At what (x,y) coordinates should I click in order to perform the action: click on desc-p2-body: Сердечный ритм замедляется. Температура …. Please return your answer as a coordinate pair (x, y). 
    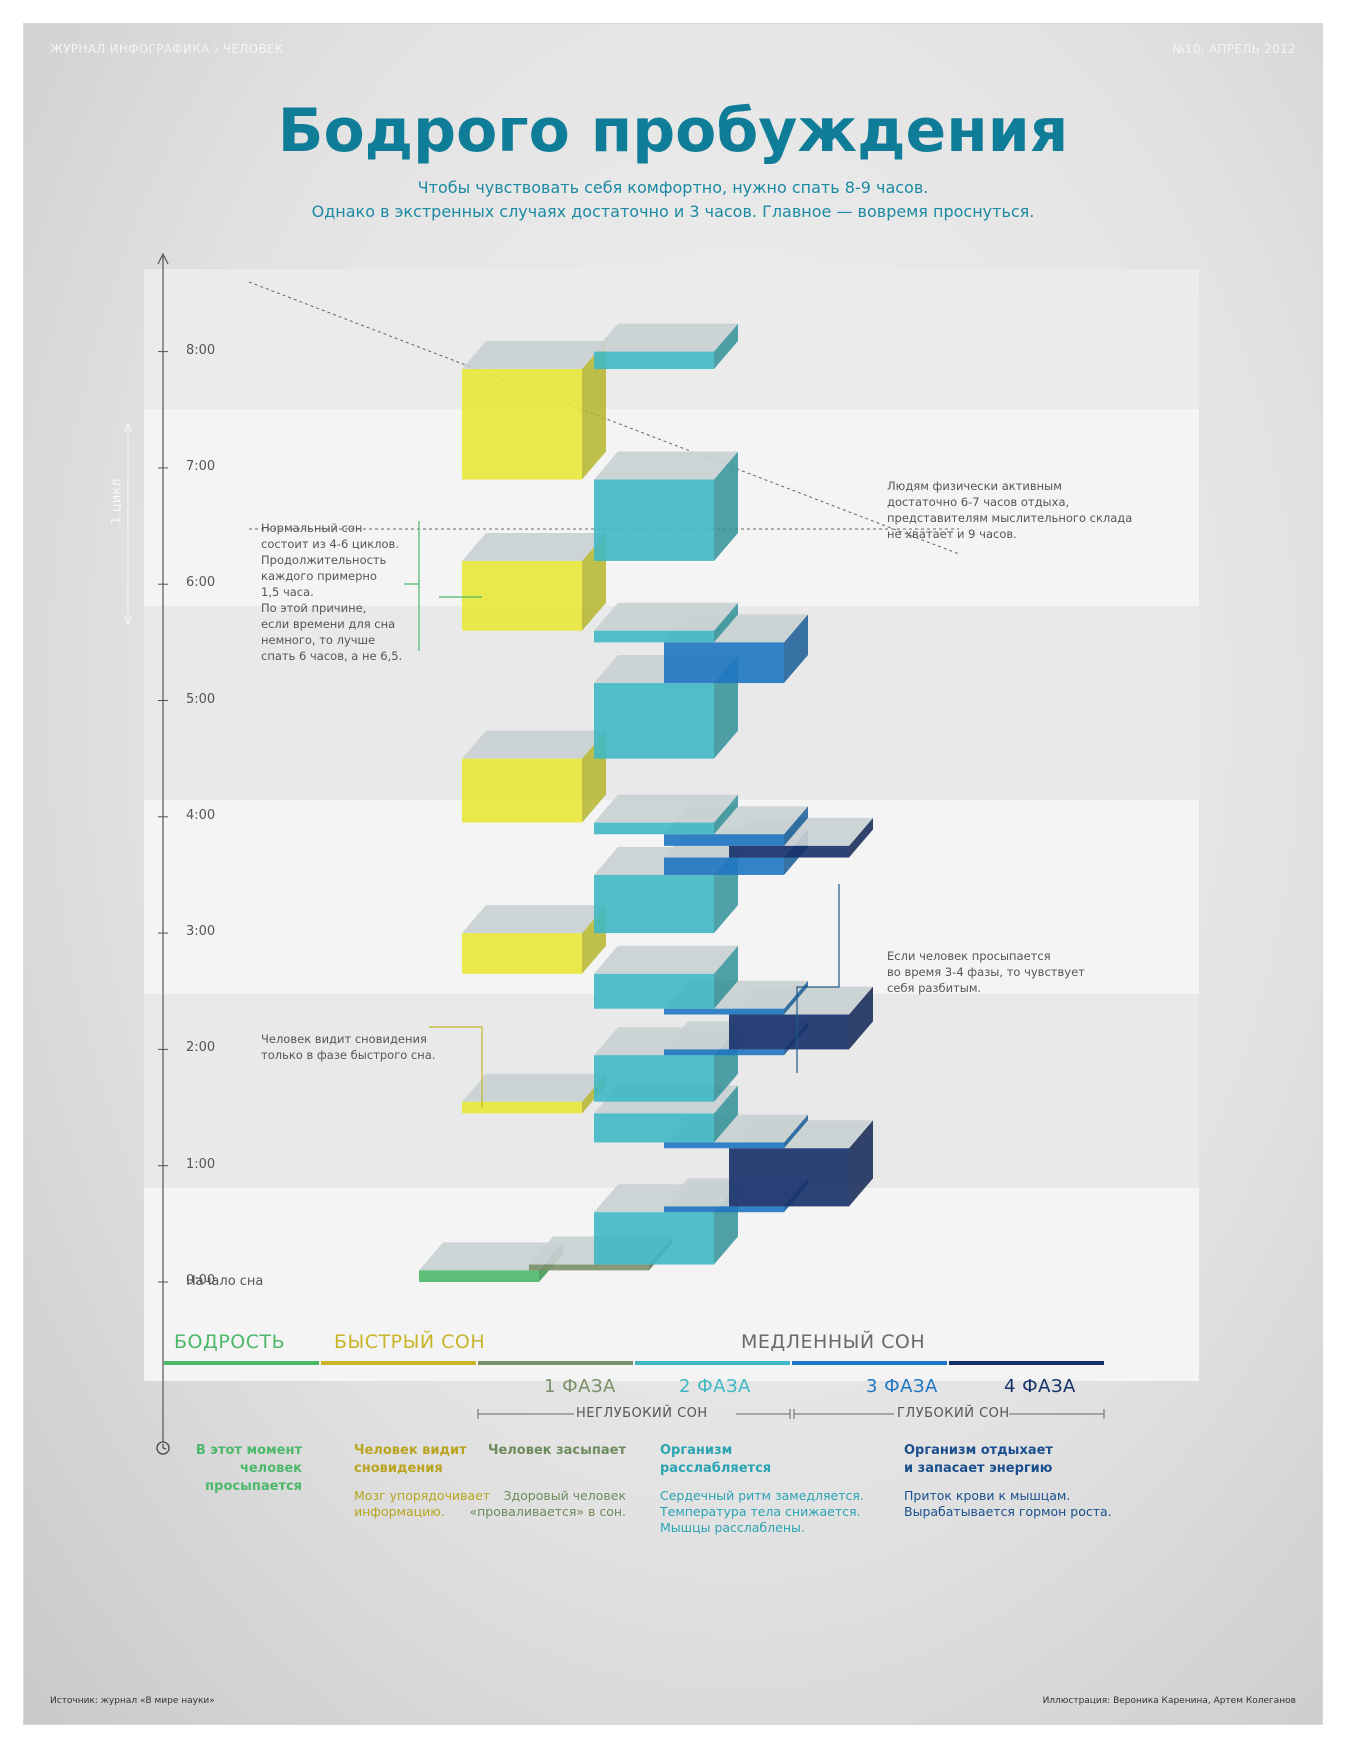
    Looking at the image, I should click on (762, 1512).